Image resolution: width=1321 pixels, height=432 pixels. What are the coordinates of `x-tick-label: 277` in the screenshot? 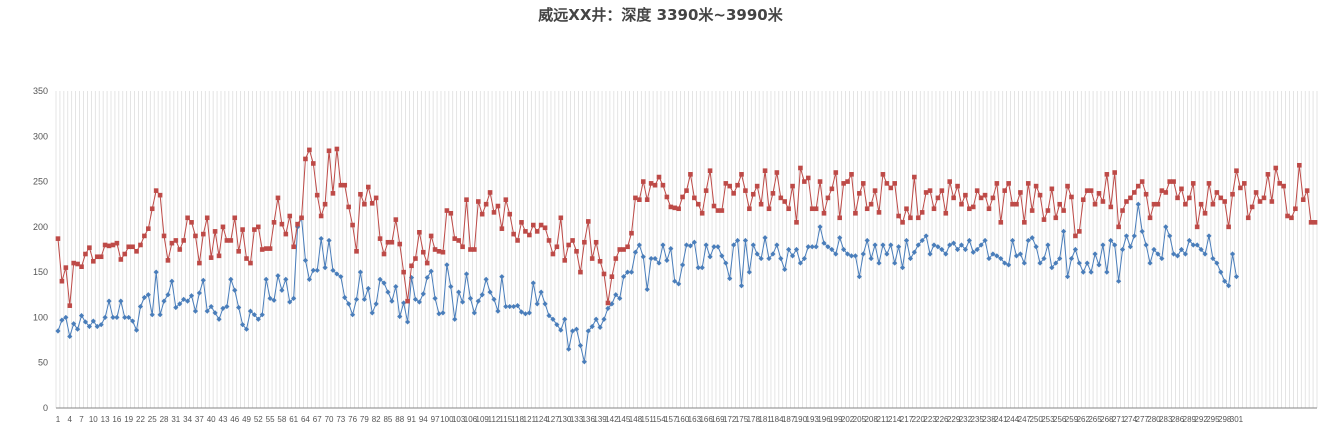 It's located at (1143, 419).